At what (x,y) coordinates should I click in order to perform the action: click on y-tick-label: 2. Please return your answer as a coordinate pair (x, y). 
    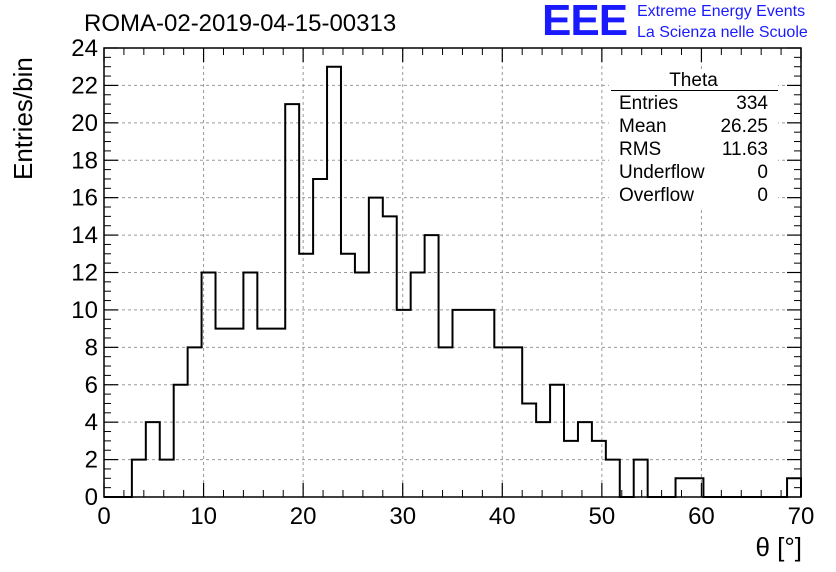
    Looking at the image, I should click on (91, 460).